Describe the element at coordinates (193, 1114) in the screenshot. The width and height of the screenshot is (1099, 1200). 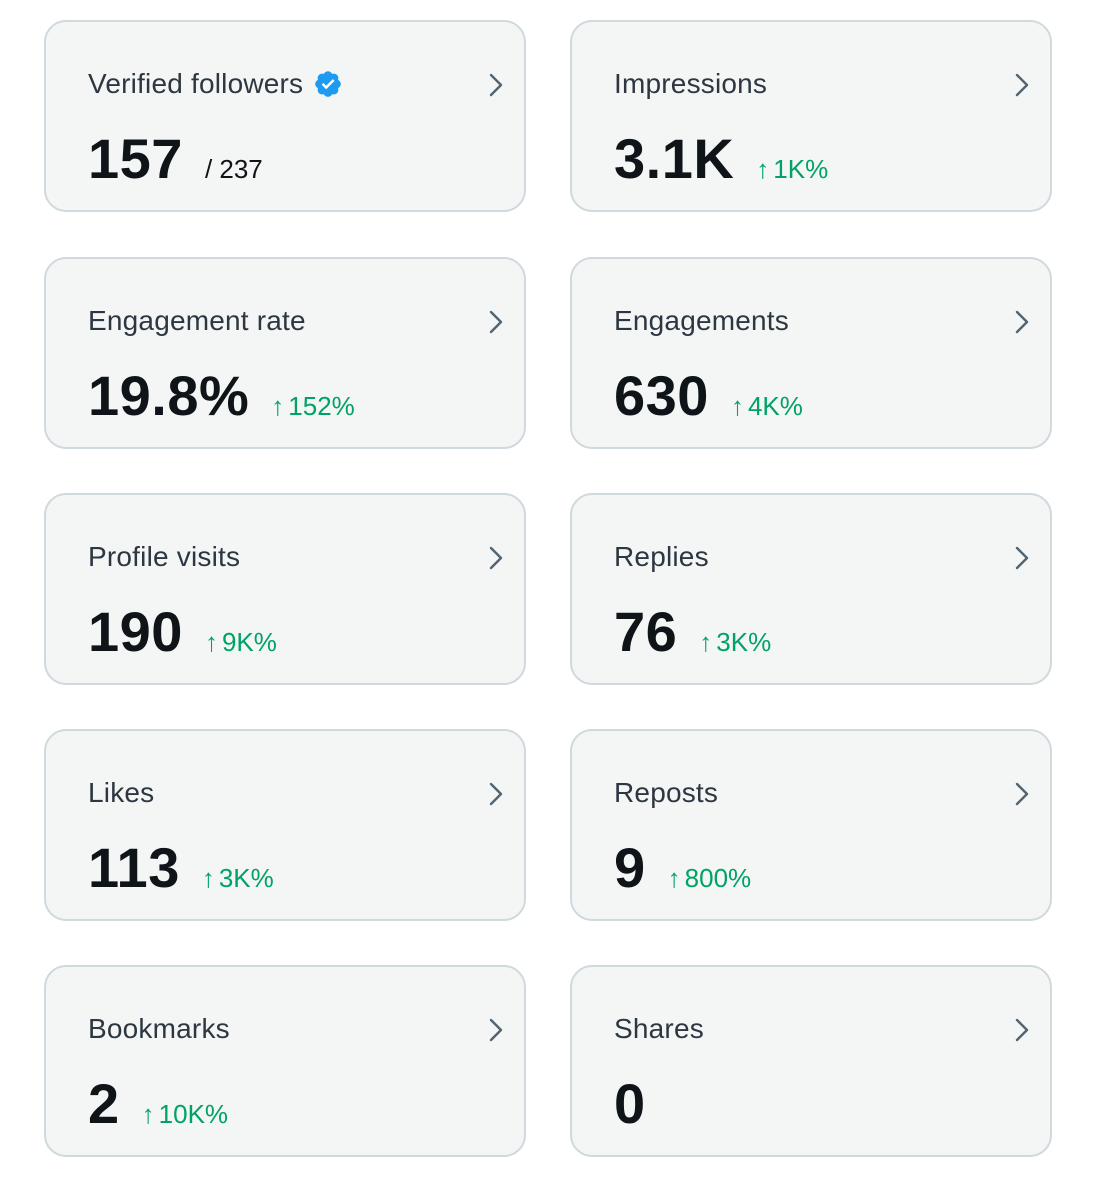
I see `metric-change-value: 10K%` at that location.